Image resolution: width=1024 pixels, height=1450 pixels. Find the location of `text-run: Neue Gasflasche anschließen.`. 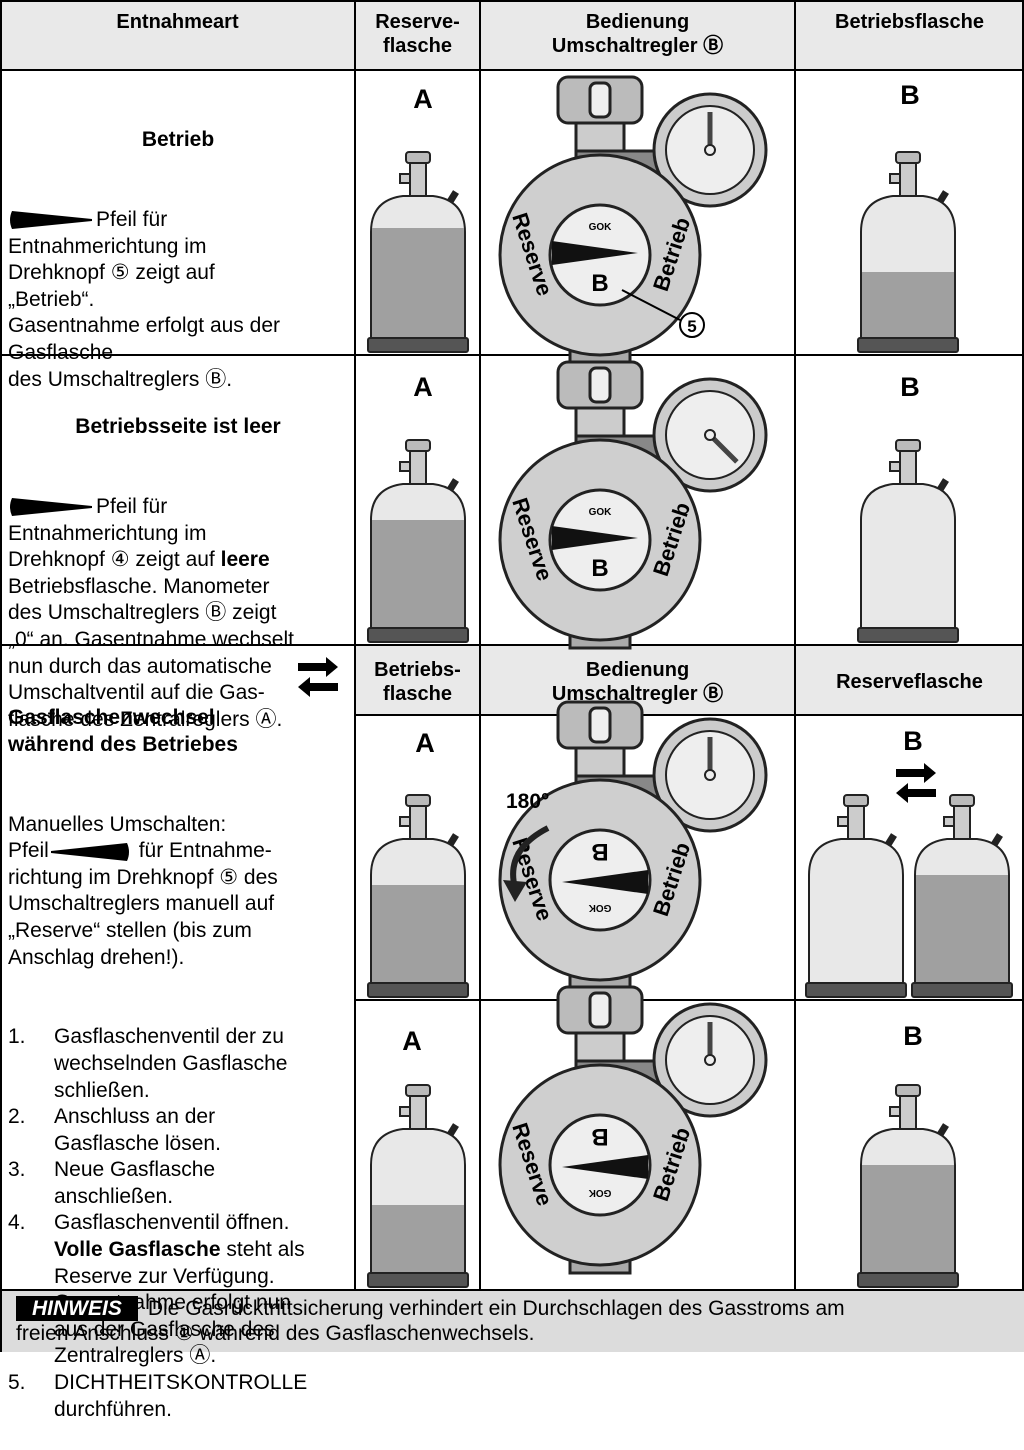

text-run: Neue Gasflasche anschließen. is located at coordinates (135, 1183).